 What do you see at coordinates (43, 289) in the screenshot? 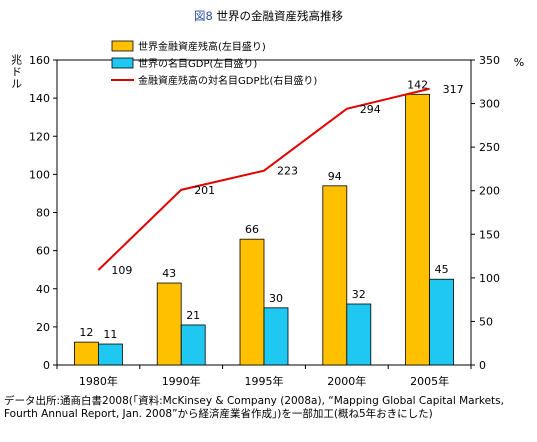
I see `left-tick-label: 40` at bounding box center [43, 289].